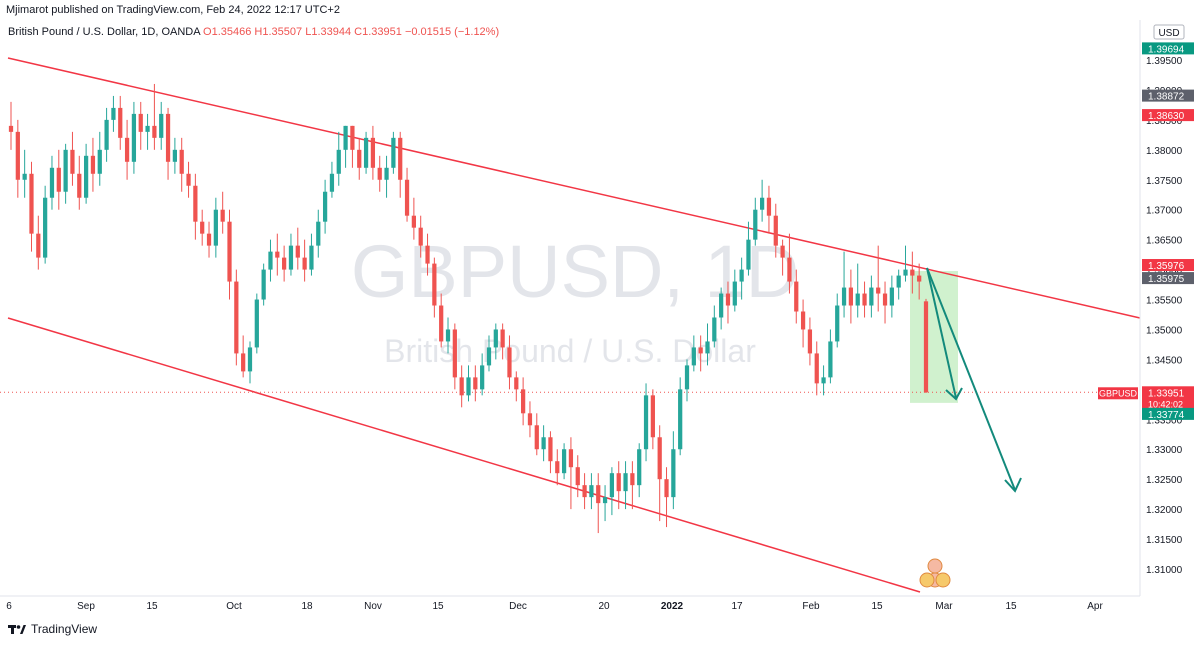 This screenshot has width=1200, height=647. Describe the element at coordinates (941, 333) in the screenshot. I see `projection-arrow-short` at that location.